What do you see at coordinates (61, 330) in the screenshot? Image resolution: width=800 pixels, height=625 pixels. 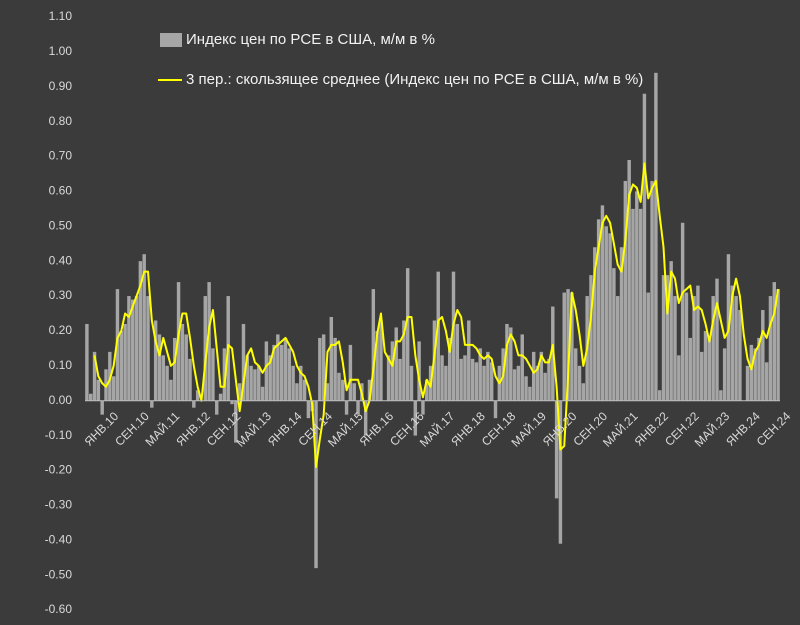 I see `y-tick-label: 0.20` at bounding box center [61, 330].